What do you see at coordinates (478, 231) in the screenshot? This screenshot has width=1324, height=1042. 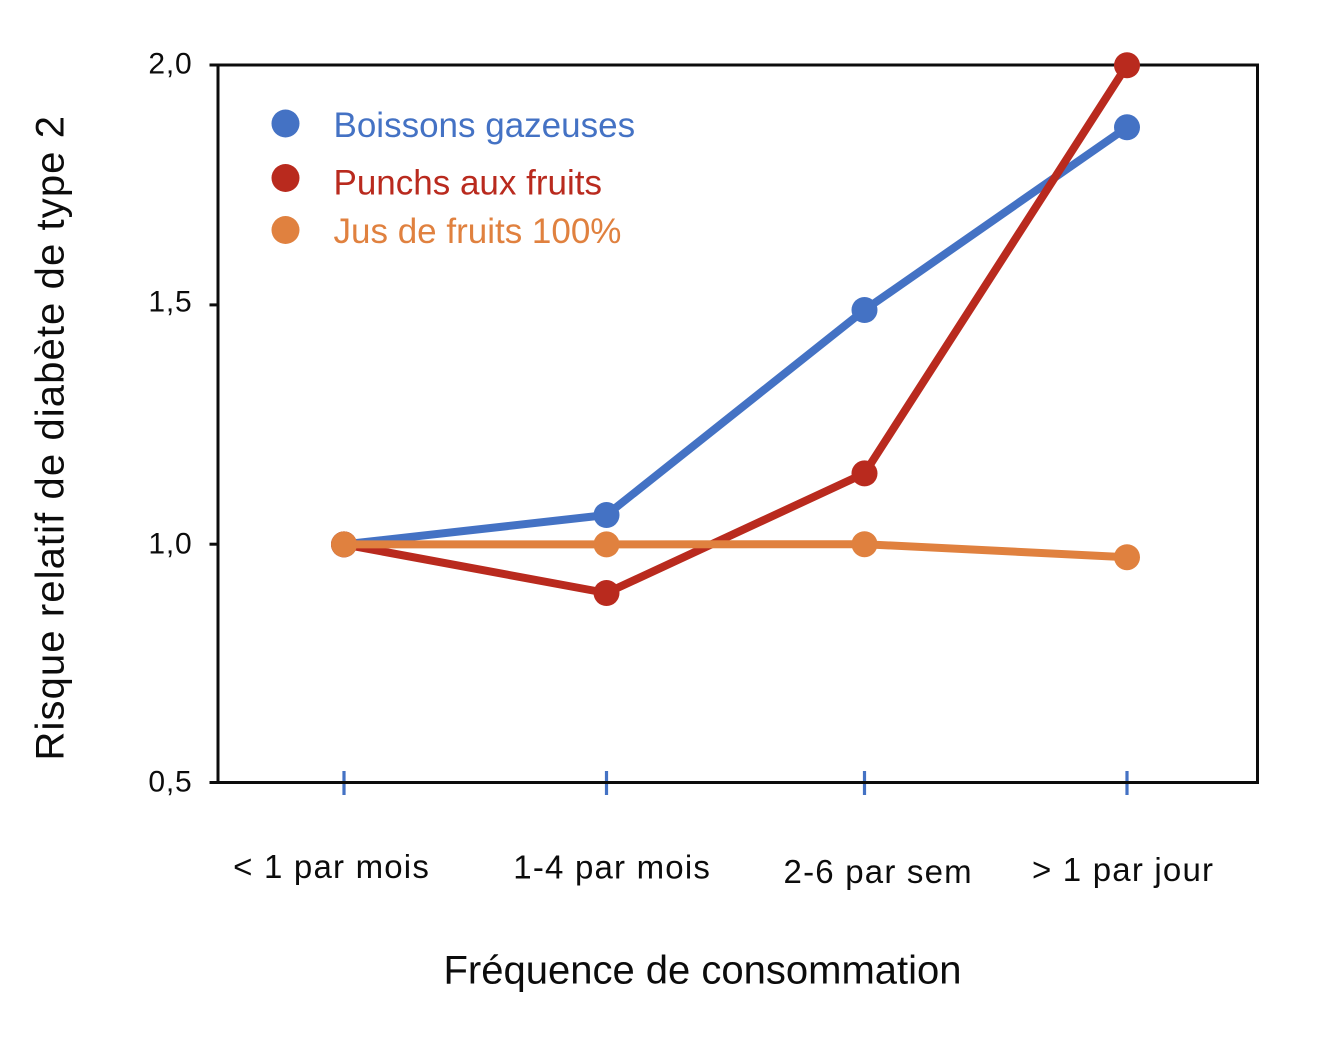 I see `svg-text: Jus de fruits 100%` at bounding box center [478, 231].